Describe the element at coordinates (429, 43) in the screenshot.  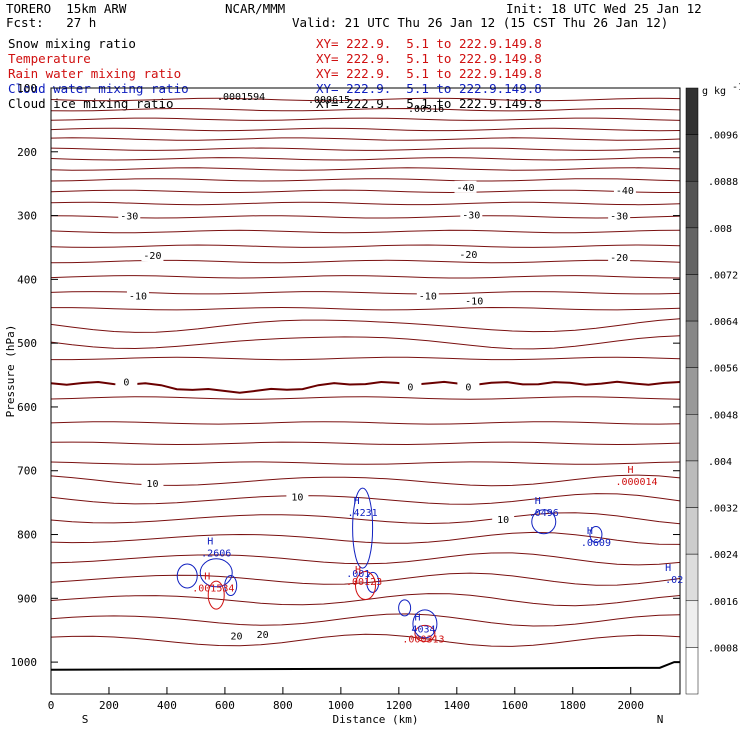
I see `field-snow-xy: XY= 222.9. 5.1 to 222.9.149.8` at that location.